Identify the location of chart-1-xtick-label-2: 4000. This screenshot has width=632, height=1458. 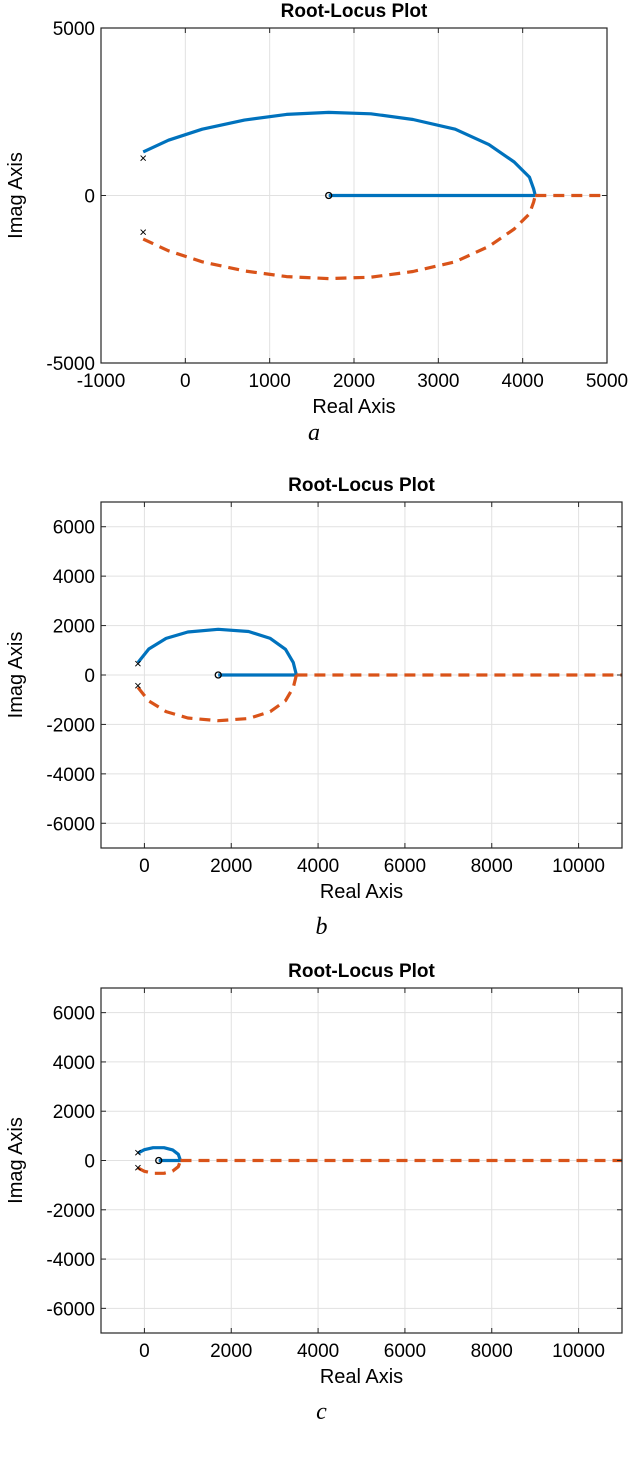
(318, 866).